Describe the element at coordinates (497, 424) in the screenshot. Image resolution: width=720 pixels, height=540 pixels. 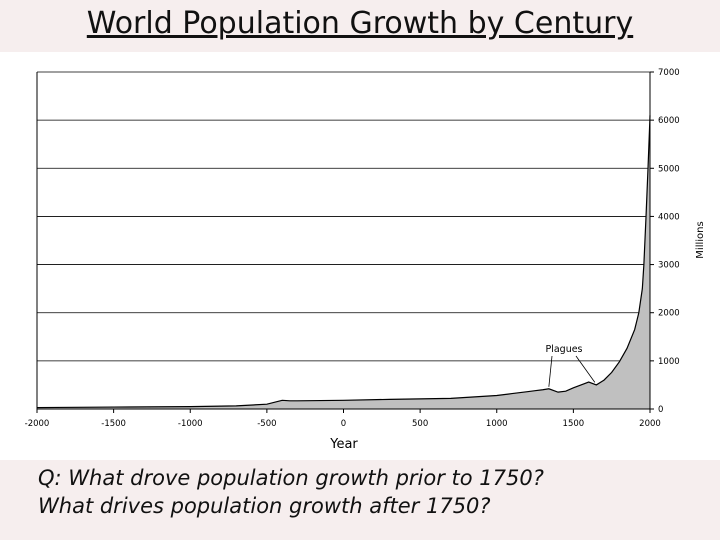
I see `x-tick-label: 1000` at that location.